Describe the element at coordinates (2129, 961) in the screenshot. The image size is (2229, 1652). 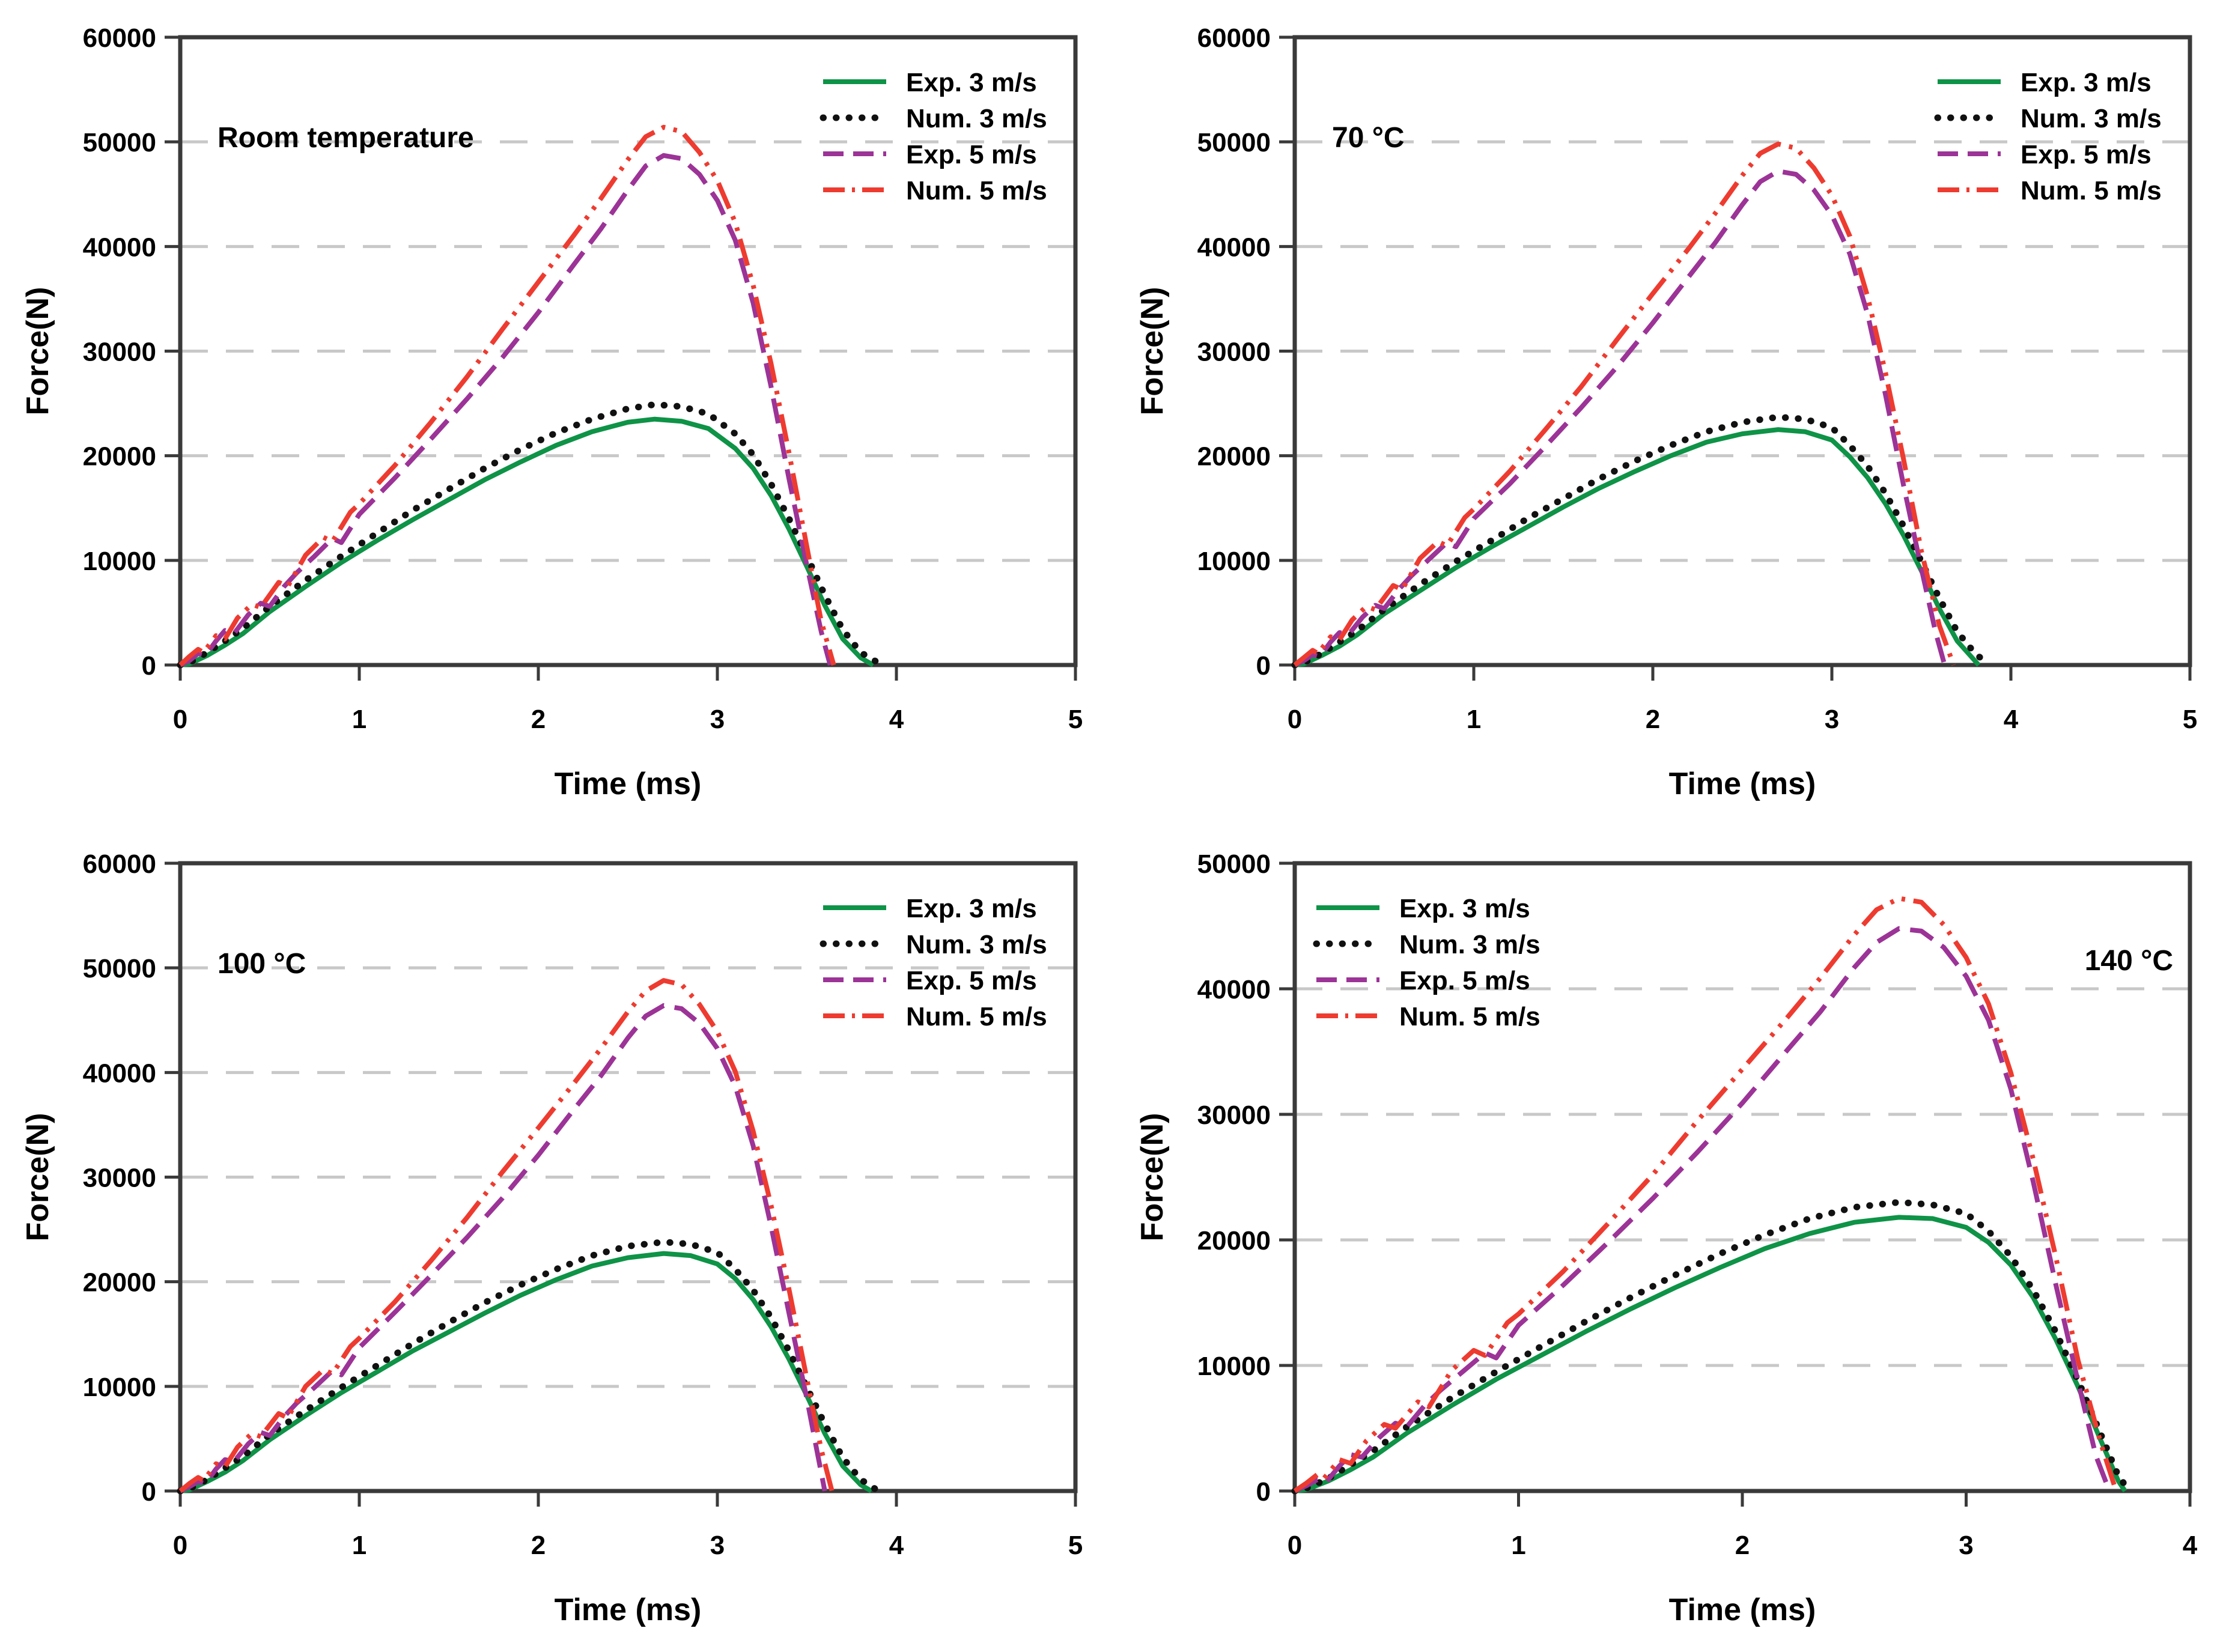
I see `chart-title: 140 °C` at that location.